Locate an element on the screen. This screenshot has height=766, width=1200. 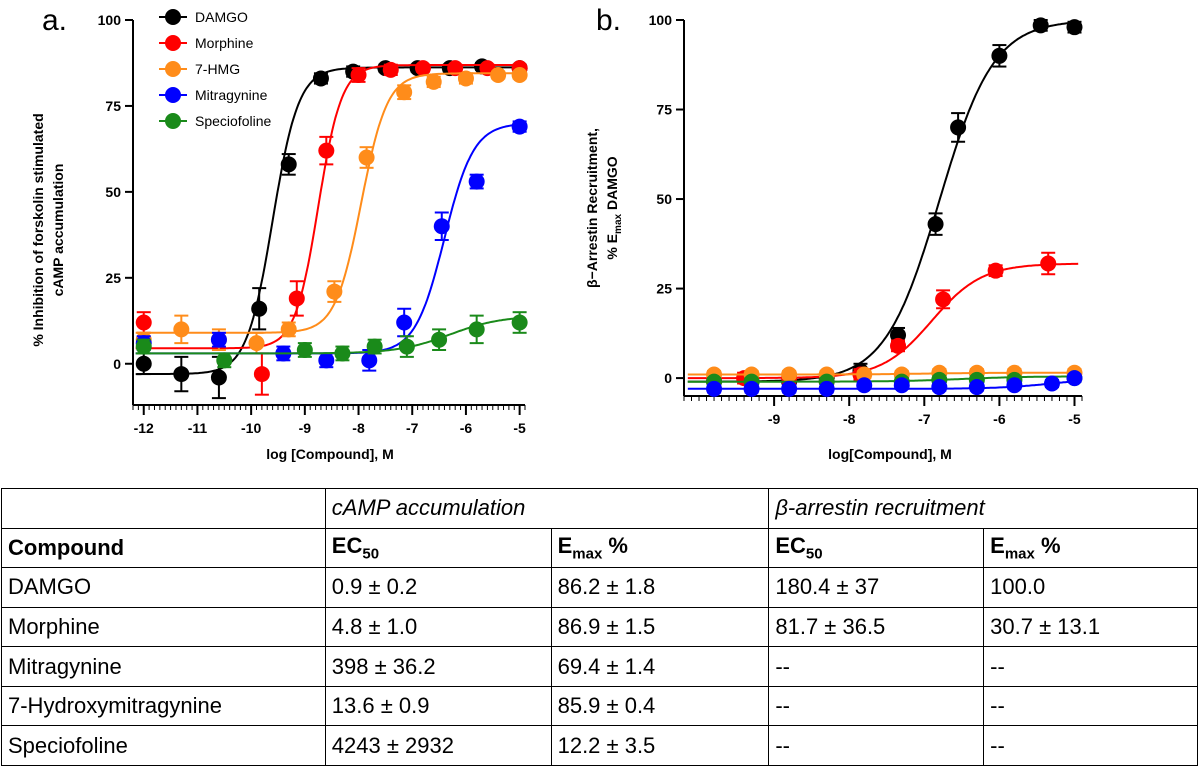
group-camp-header: cAMP accumulation is located at coordinates (547, 508).